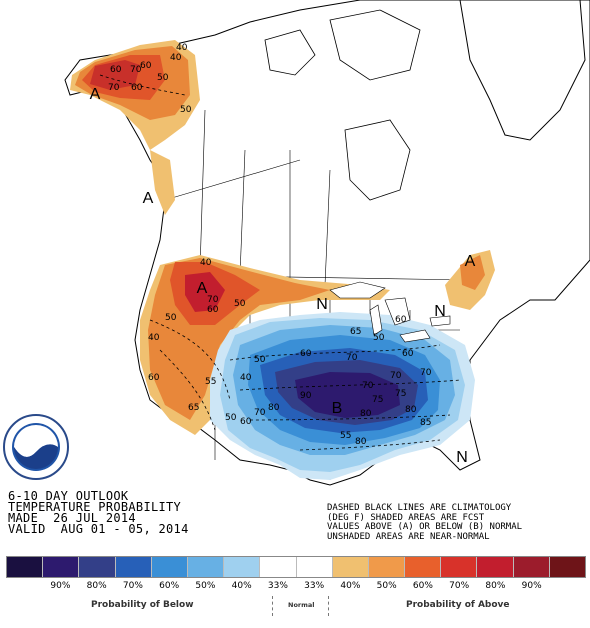  I want to click on note-line: UNSHADED AREAS ARE NEAR-NORMAL, so click(408, 536).